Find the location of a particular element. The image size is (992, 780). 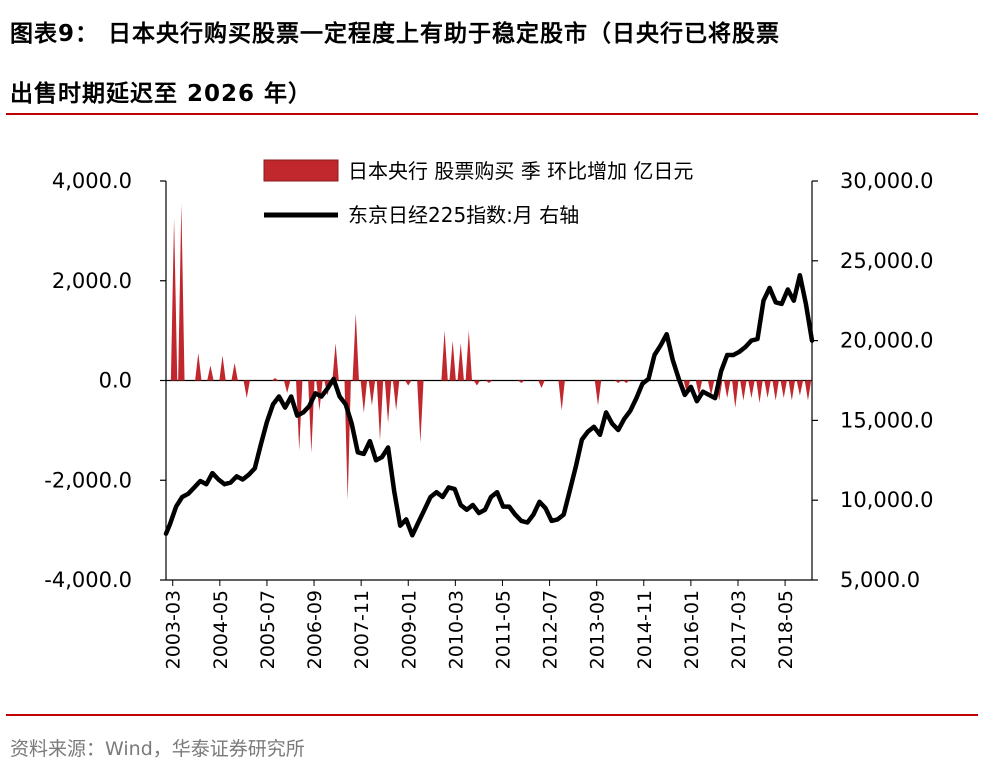

top-divider is located at coordinates (492, 114).